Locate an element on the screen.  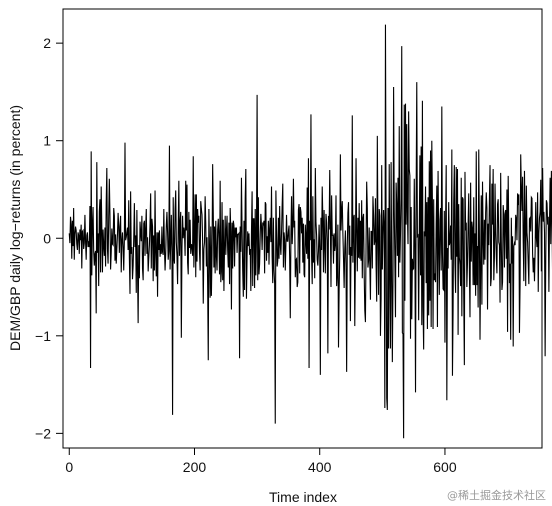
y-tick-label: −1 is located at coordinates (43, 336).